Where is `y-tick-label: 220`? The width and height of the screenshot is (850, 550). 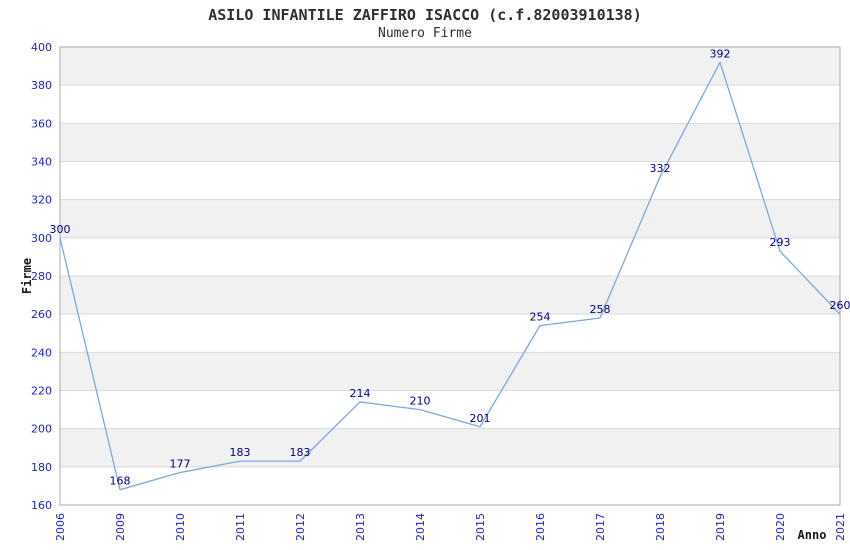
y-tick-label: 220 is located at coordinates (41, 391).